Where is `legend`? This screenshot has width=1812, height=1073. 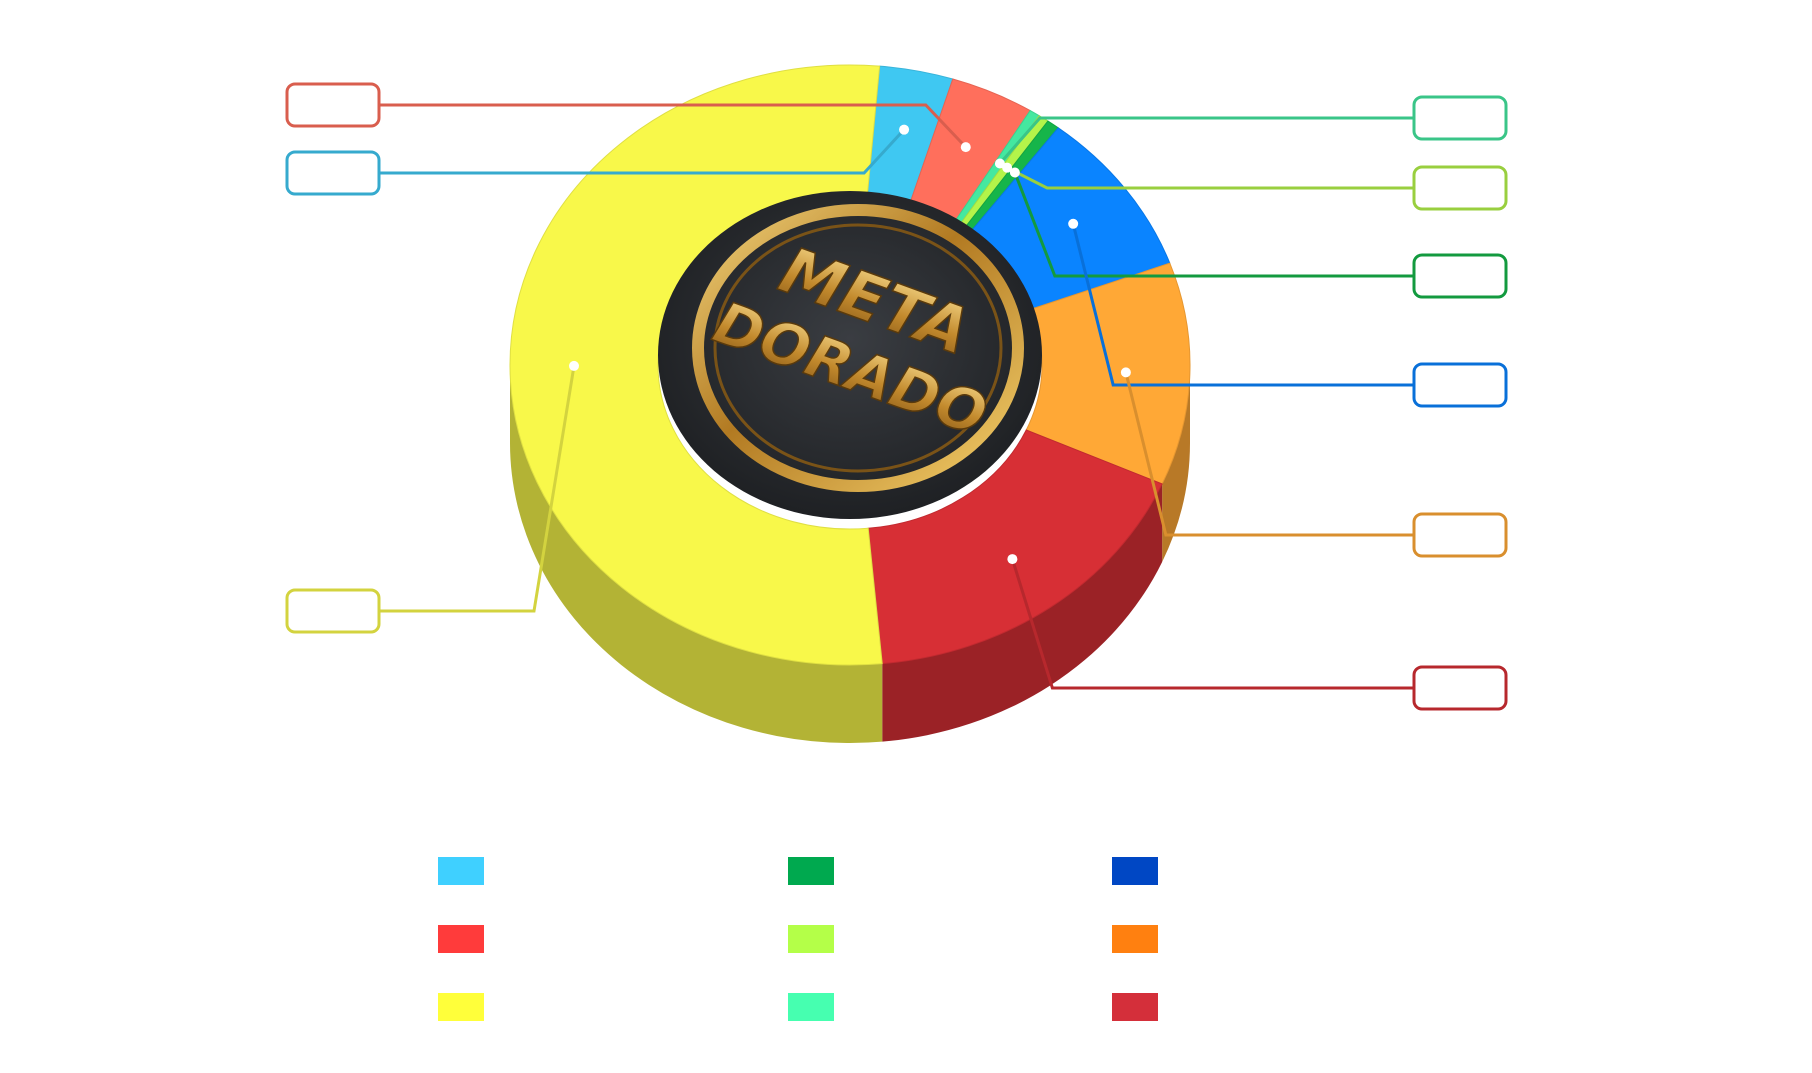 legend is located at coordinates (798, 939).